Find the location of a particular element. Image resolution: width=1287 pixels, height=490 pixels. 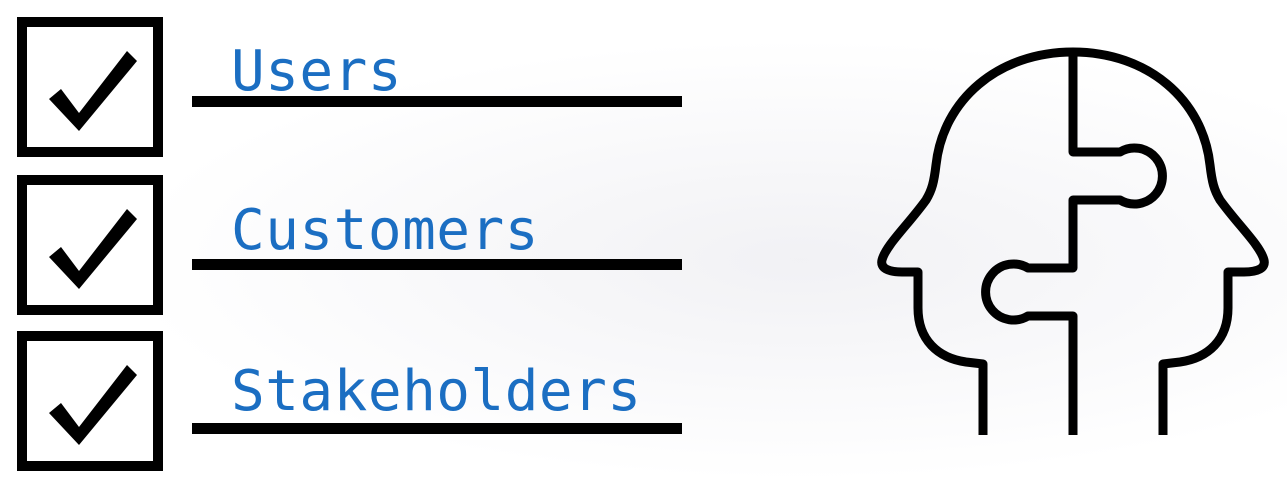

underline-users is located at coordinates (437, 101).